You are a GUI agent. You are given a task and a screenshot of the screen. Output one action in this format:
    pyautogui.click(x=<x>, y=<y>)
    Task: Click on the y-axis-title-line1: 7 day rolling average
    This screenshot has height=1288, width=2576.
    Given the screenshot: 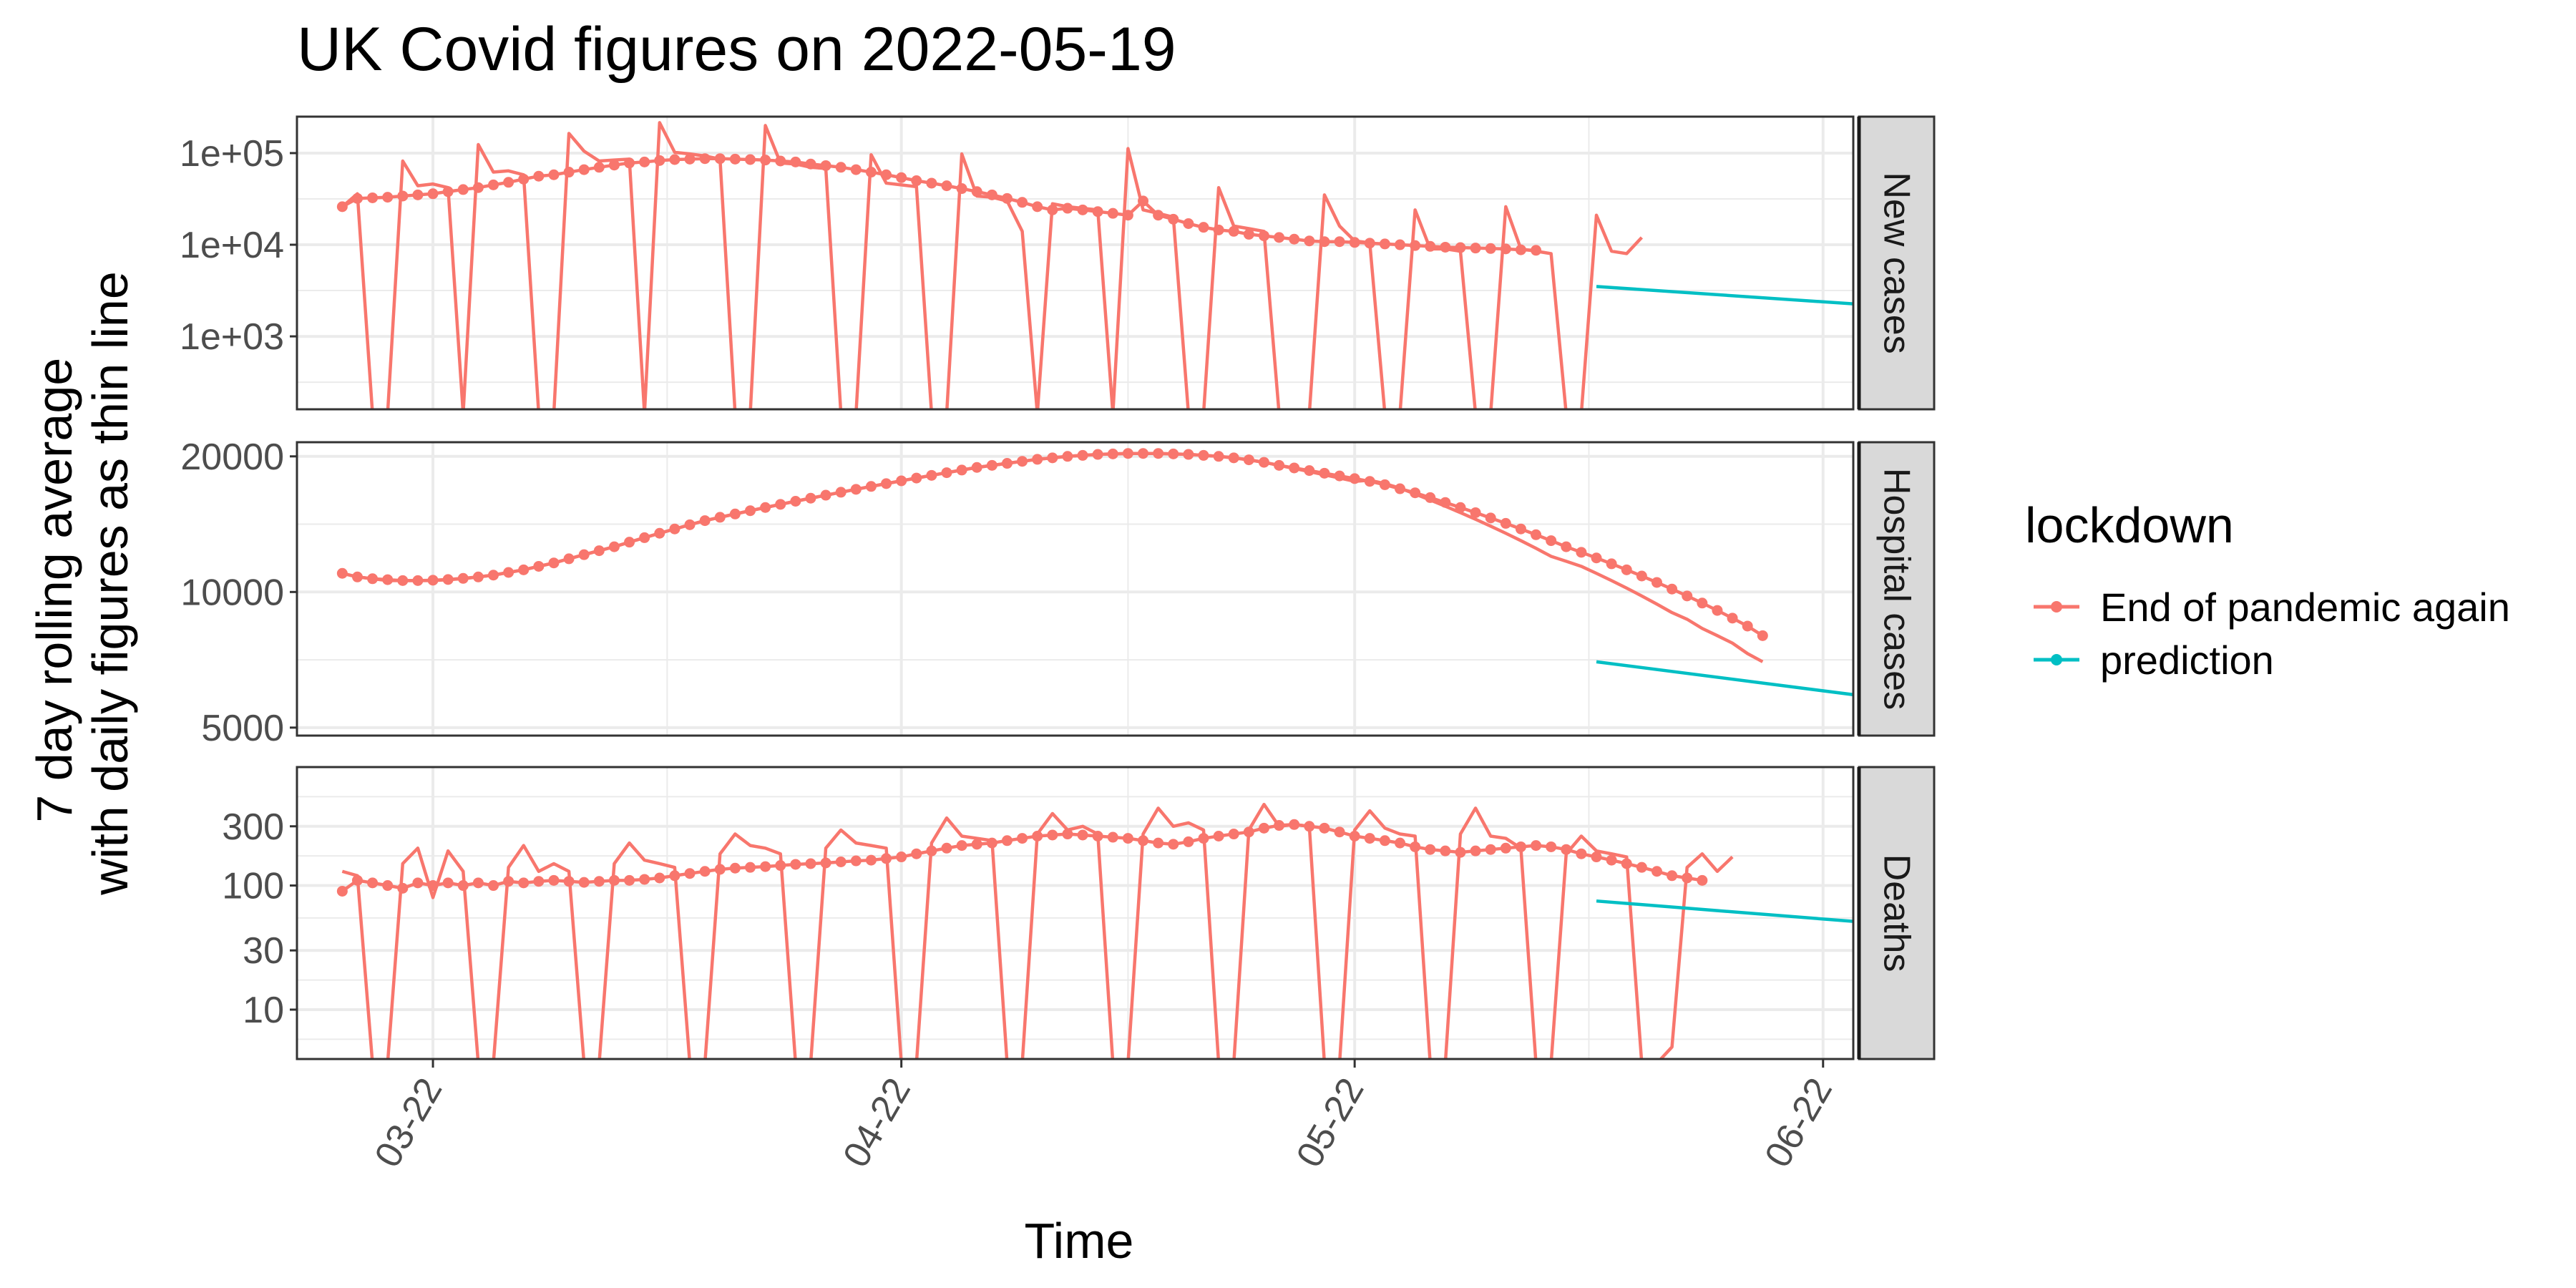 What is the action you would take?
    pyautogui.click(x=54, y=590)
    